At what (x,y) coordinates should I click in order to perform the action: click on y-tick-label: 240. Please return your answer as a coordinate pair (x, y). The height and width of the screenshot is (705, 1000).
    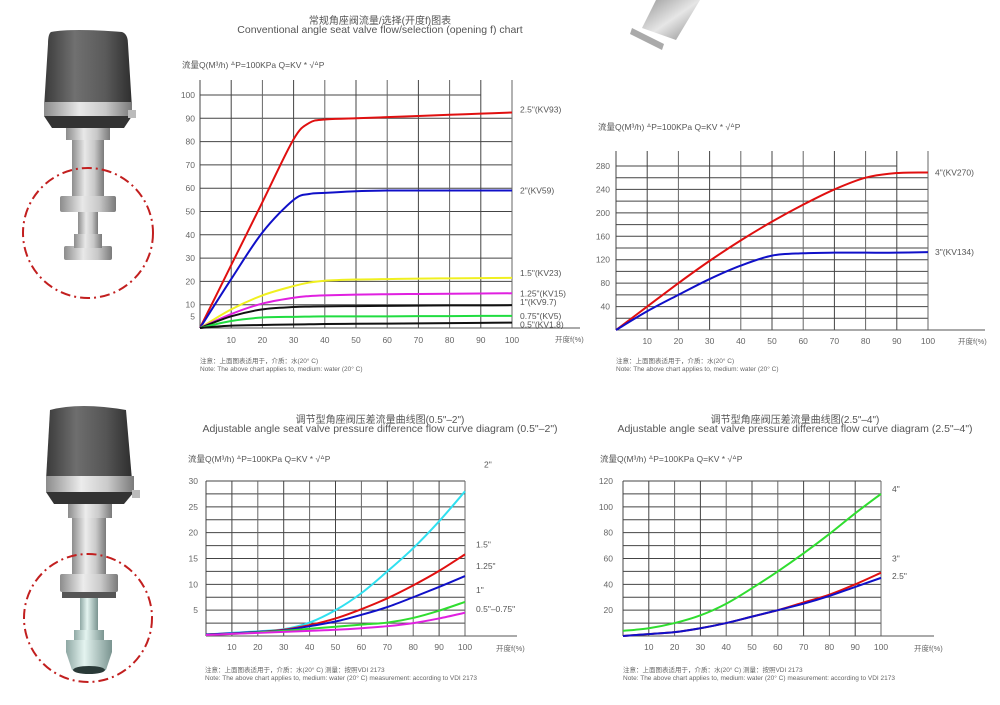
    Looking at the image, I should click on (603, 189).